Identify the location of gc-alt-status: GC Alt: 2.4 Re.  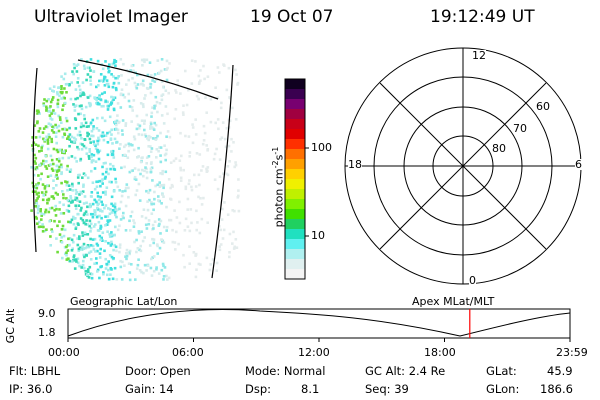
(405, 371).